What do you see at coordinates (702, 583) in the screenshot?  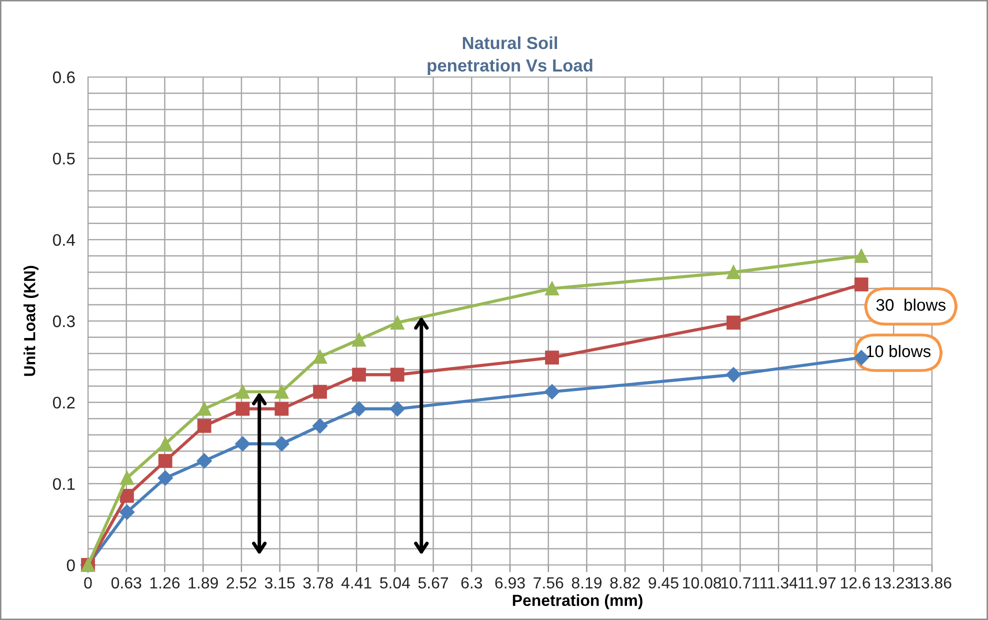 I see `x-tick-label: 10.08` at bounding box center [702, 583].